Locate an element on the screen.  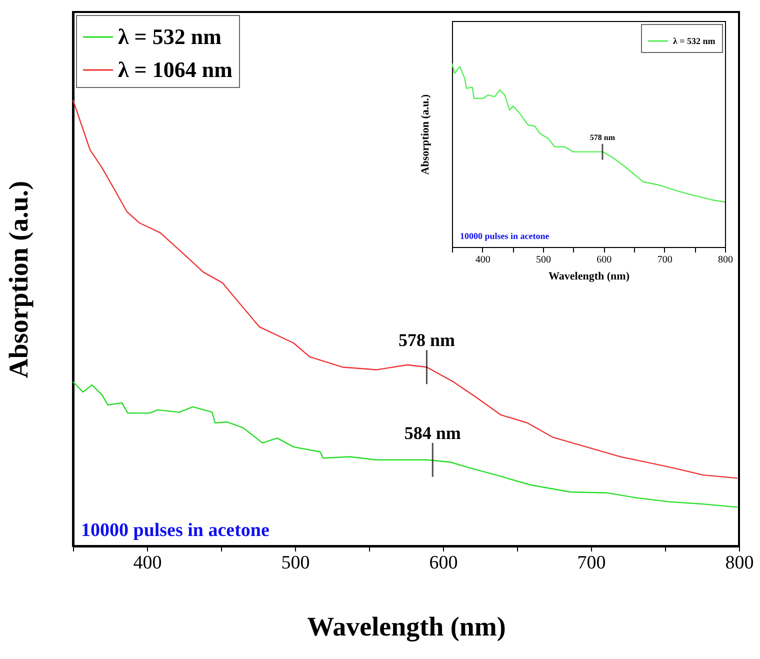
annotation: 584 nm is located at coordinates (432, 432).